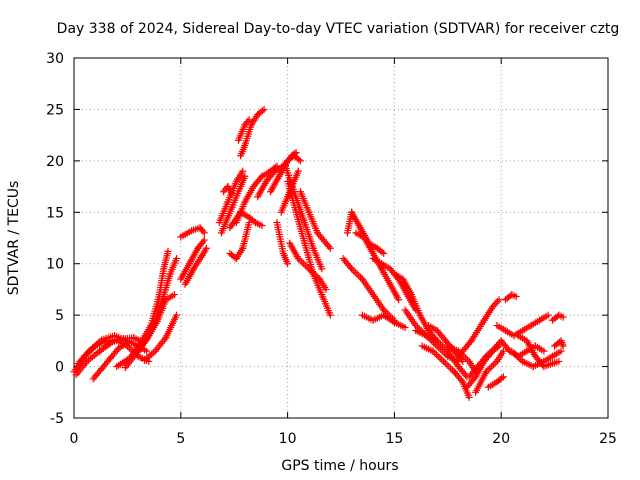  What do you see at coordinates (55, 265) in the screenshot?
I see `y-tick-label: 10` at bounding box center [55, 265].